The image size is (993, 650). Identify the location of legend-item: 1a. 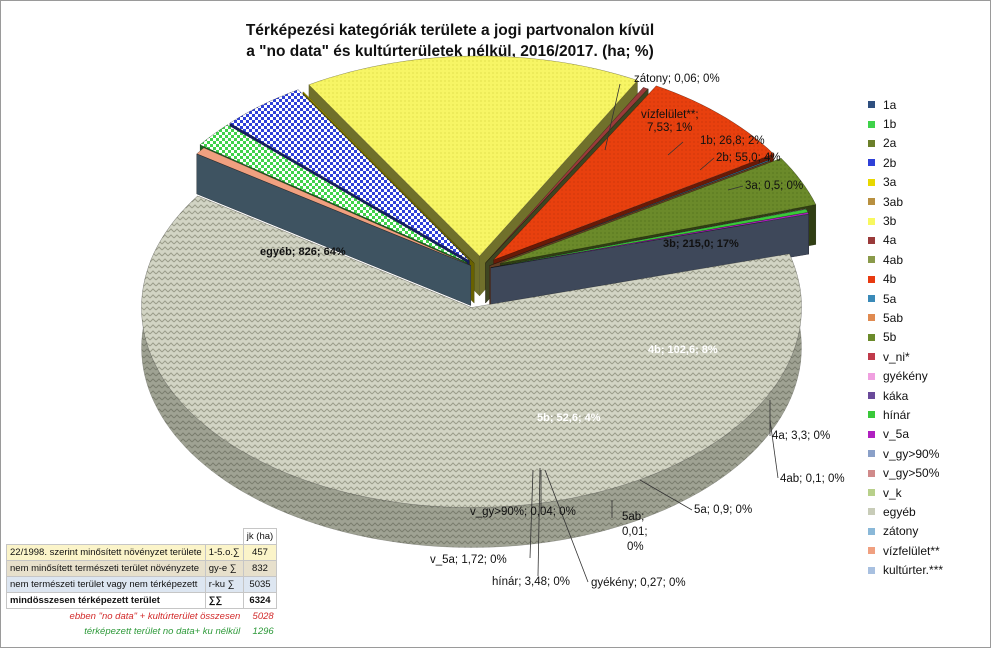
(928, 104).